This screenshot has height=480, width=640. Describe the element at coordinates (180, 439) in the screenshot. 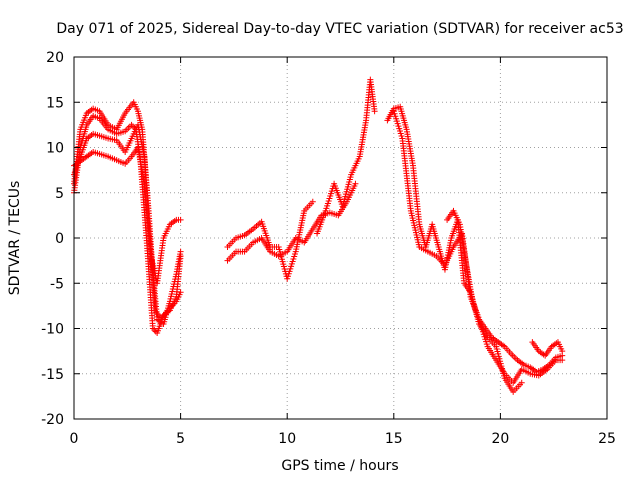

I see `x-tick-label: 5` at that location.